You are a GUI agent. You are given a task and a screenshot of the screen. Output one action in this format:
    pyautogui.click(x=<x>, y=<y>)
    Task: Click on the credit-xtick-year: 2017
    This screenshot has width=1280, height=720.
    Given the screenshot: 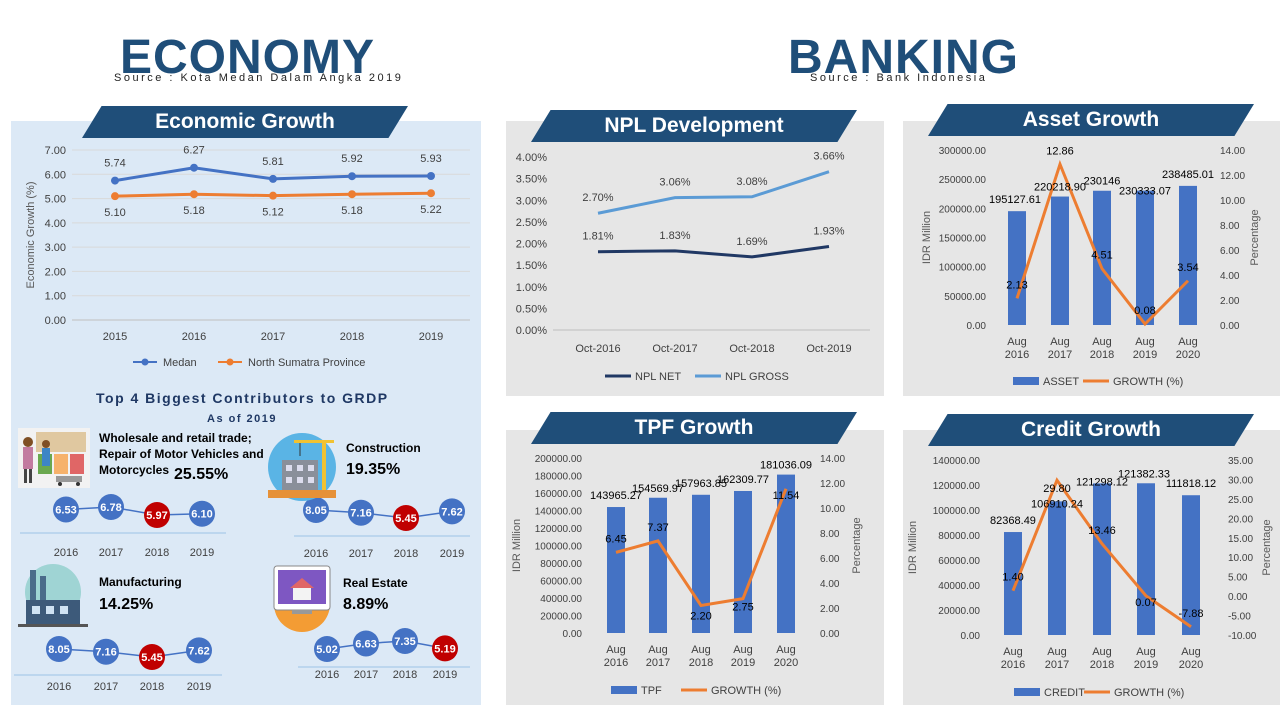 What is the action you would take?
    pyautogui.click(x=1057, y=665)
    